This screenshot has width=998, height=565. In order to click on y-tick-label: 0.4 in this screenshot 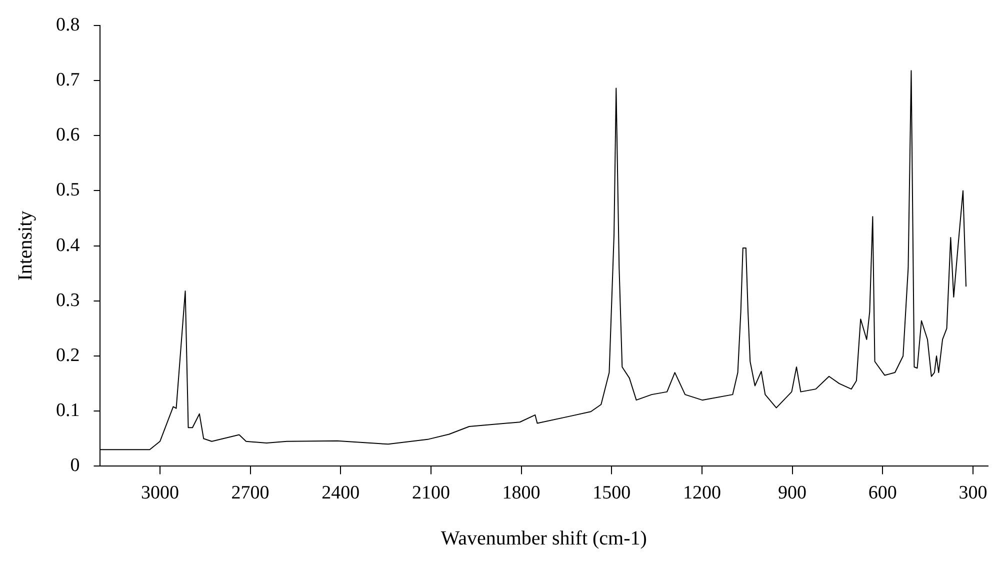, I will do `click(68, 245)`.